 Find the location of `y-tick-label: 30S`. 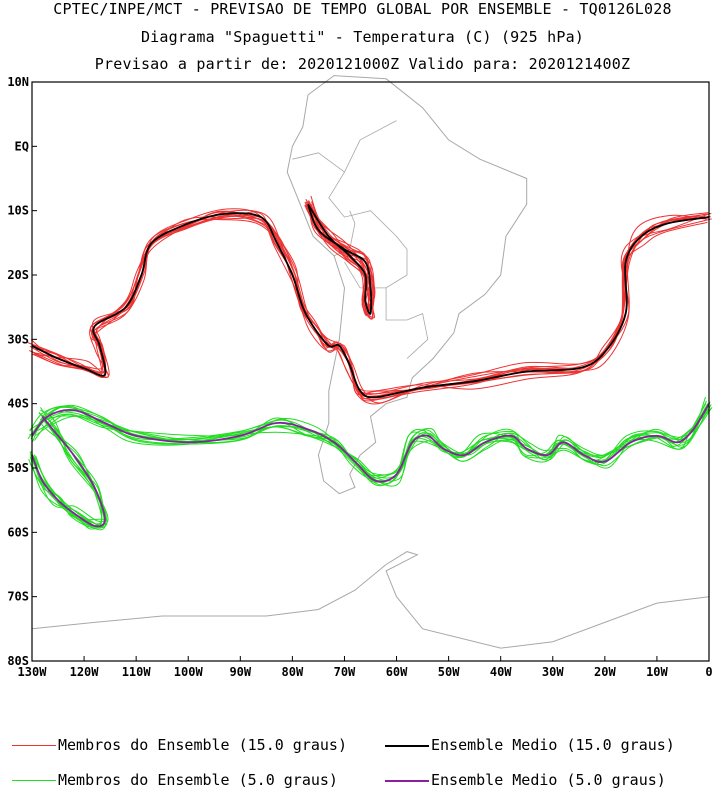

y-tick-label: 30S is located at coordinates (18, 339).